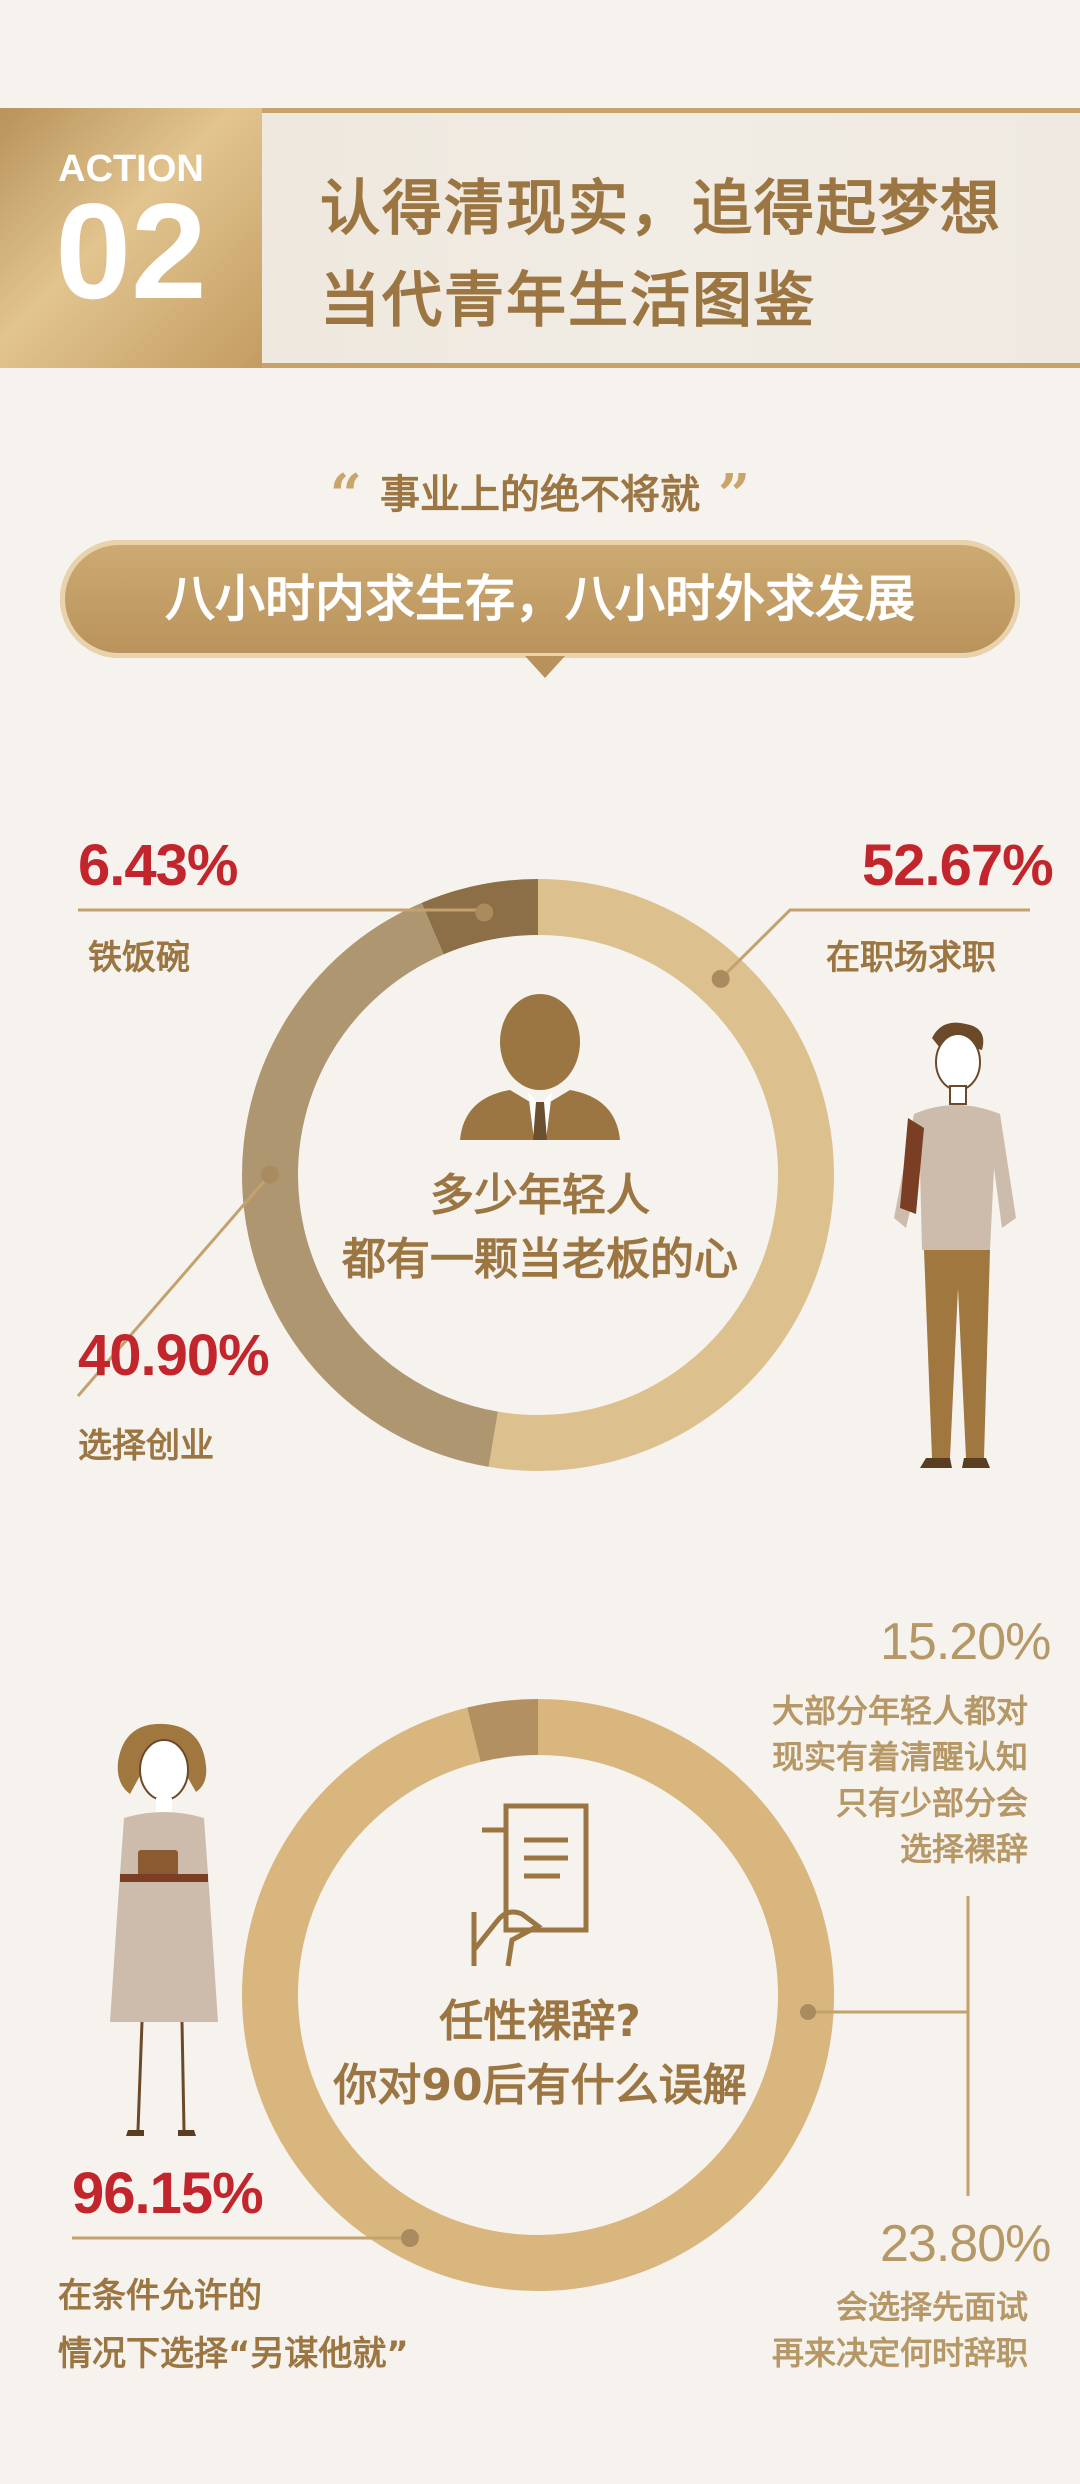  I want to click on chart2-label-line2: 情况下选择“另谋他就”, so click(233, 2354).